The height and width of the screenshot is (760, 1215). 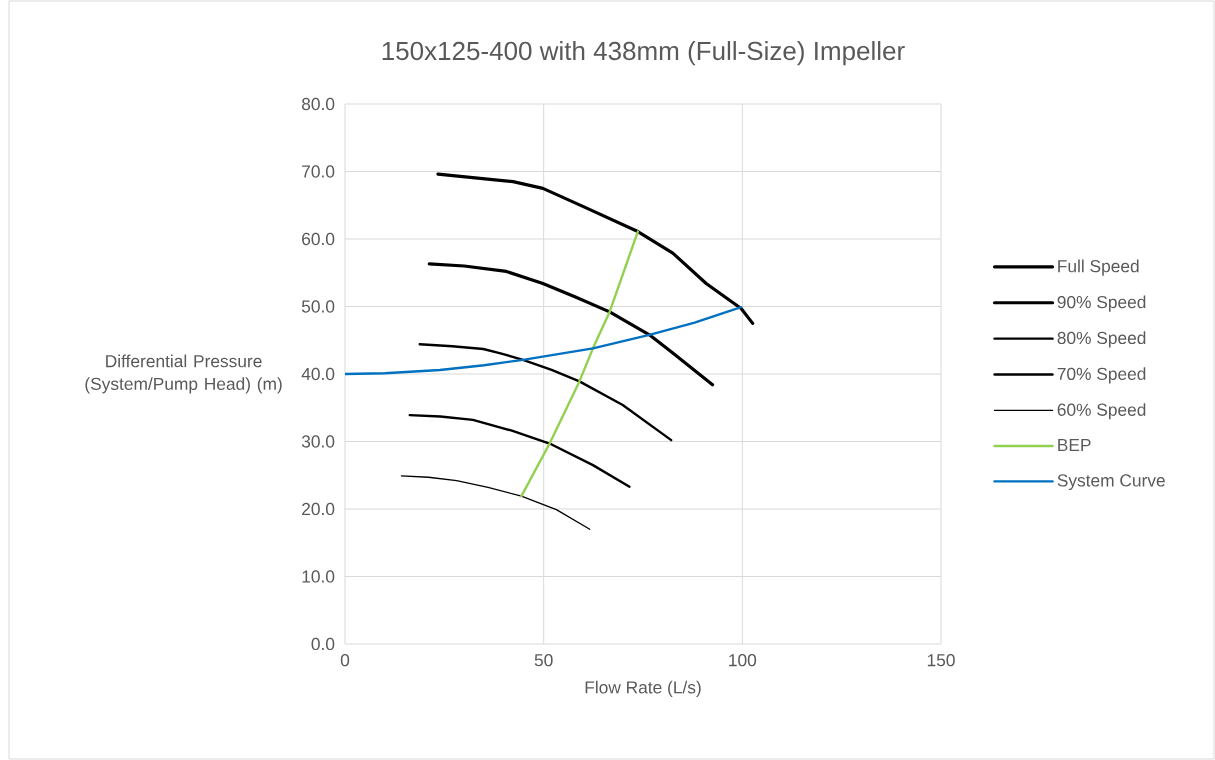 I want to click on y-tick-label: 60.0, so click(x=318, y=239).